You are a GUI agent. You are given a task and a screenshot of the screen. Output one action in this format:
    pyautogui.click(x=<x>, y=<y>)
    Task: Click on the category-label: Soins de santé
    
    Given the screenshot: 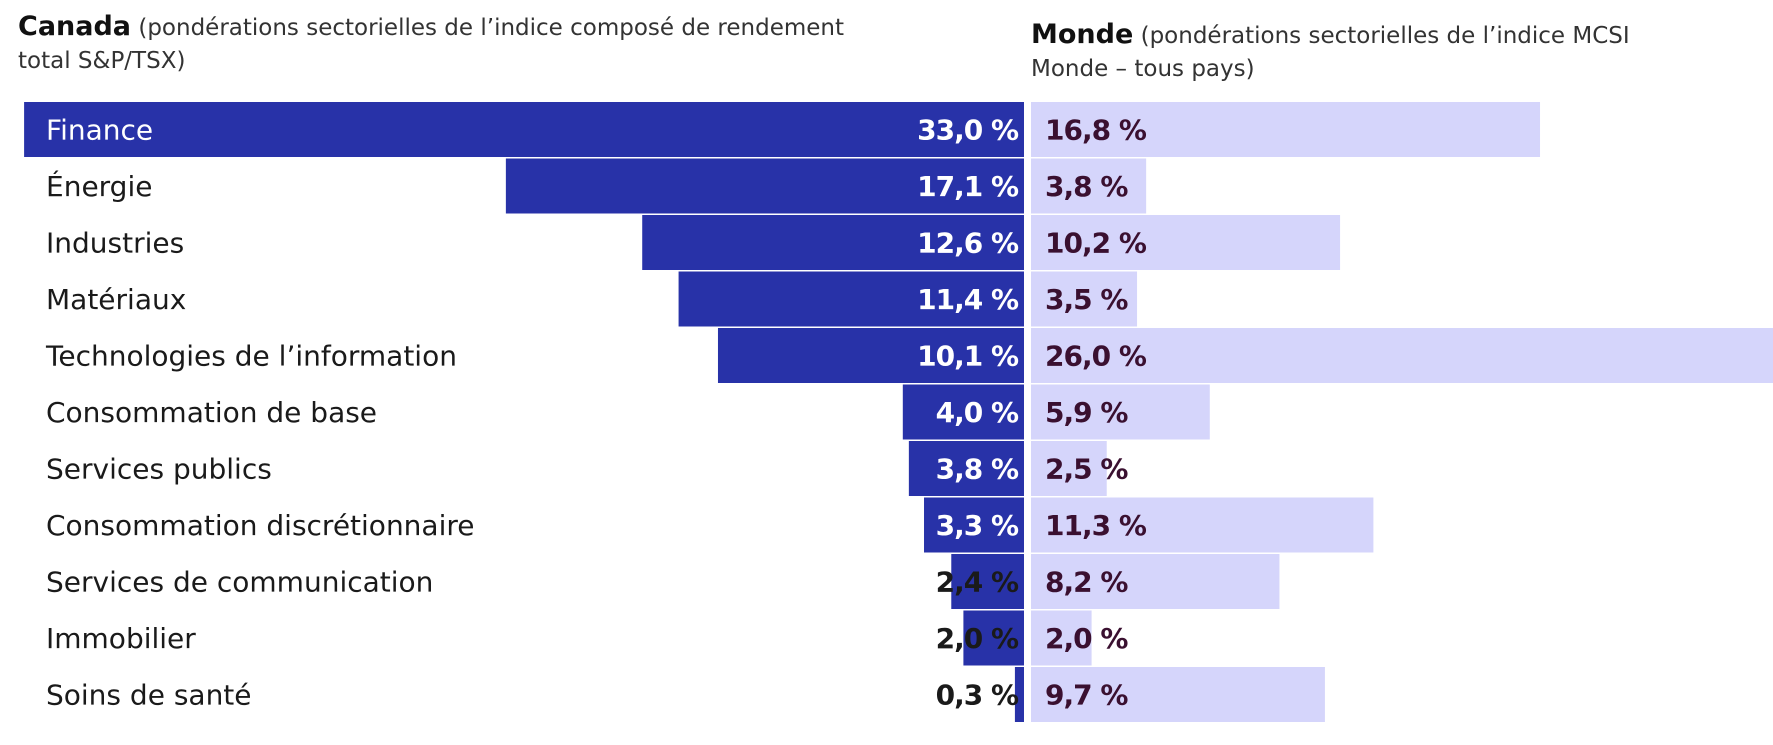 What is the action you would take?
    pyautogui.click(x=149, y=695)
    